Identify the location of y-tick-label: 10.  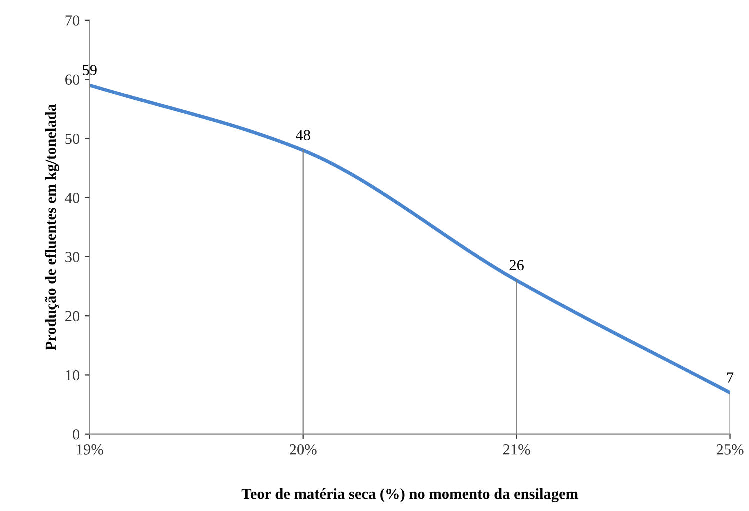
(73, 375).